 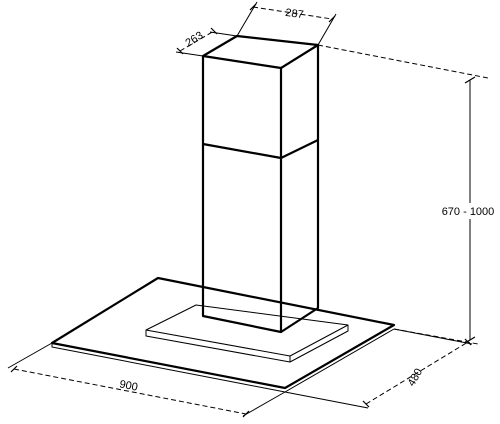 What do you see at coordinates (128, 385) in the screenshot?
I see `dimension-label-900: 900` at bounding box center [128, 385].